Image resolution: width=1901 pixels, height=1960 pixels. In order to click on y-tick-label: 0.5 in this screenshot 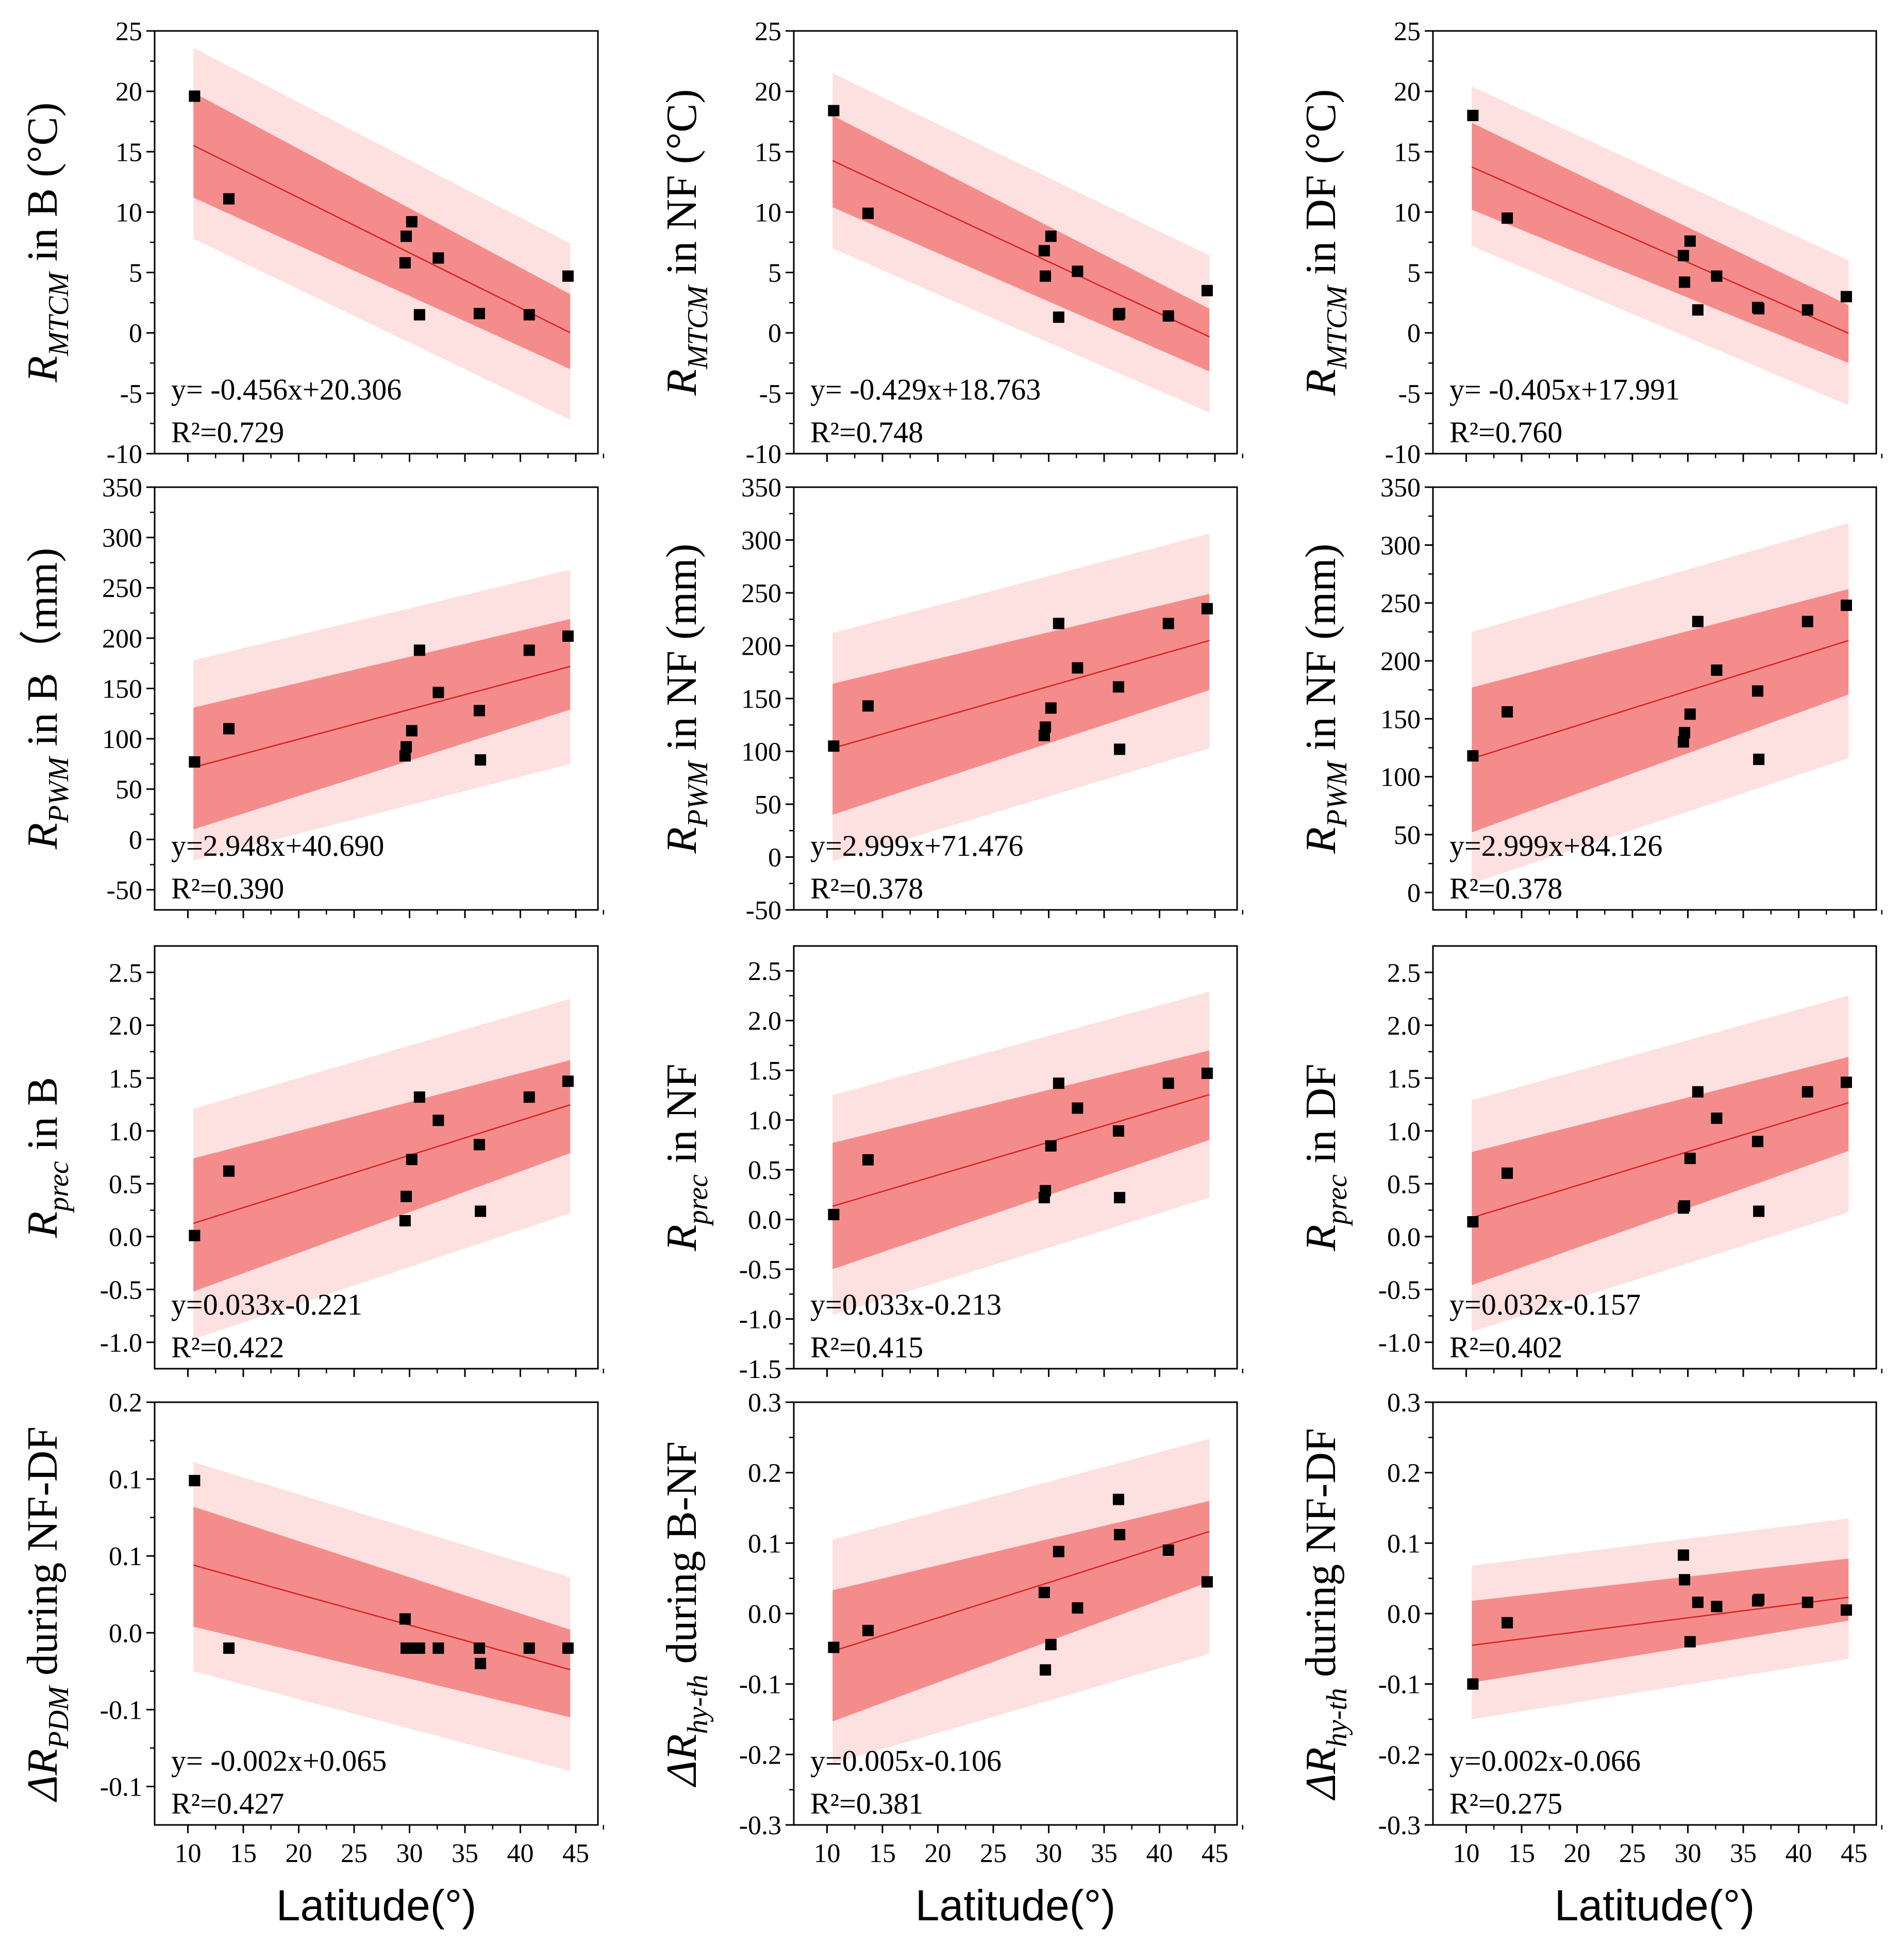, I will do `click(764, 1170)`.